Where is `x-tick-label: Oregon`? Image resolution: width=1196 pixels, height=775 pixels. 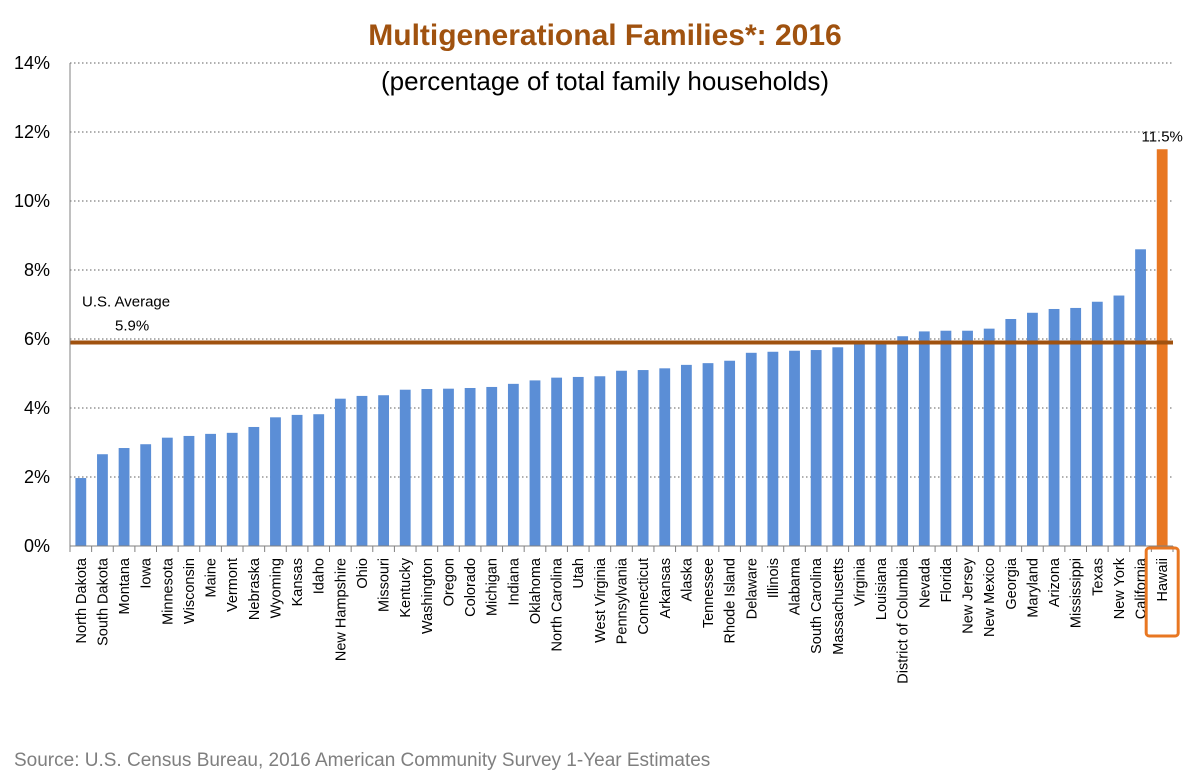
x-tick-label: Oregon is located at coordinates (449, 582).